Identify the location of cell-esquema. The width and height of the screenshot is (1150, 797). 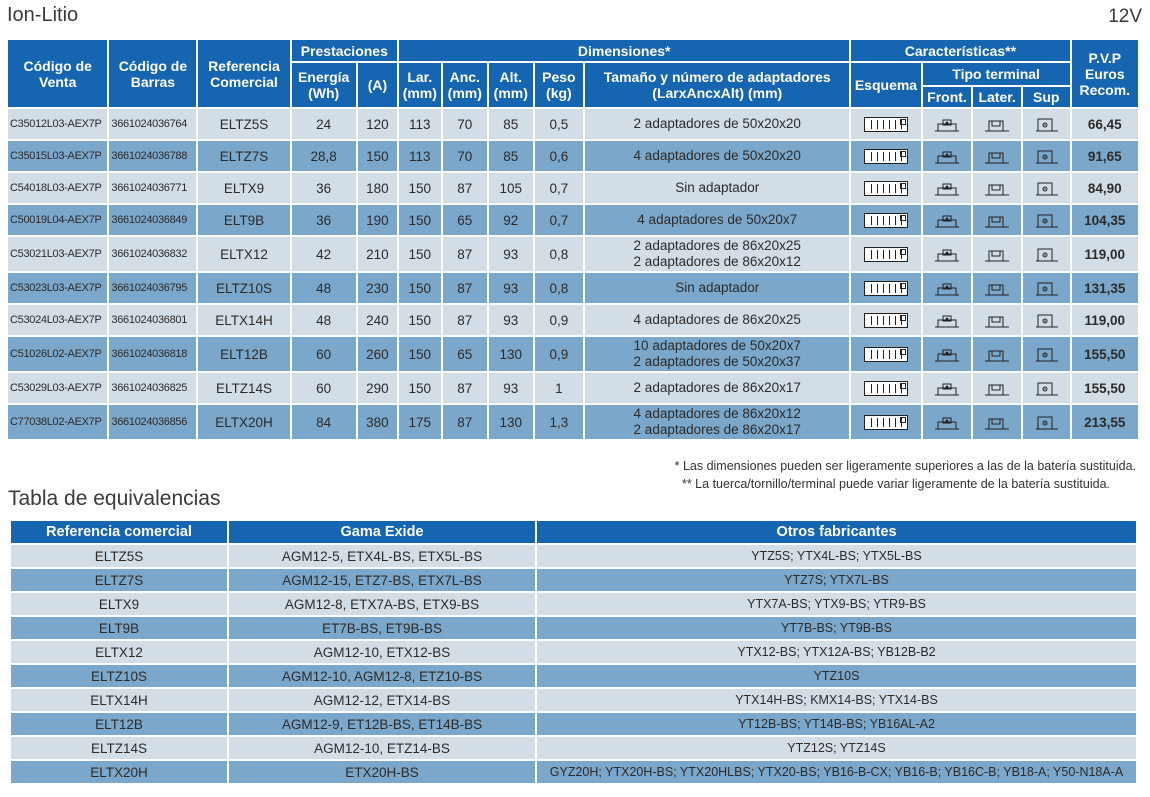
(886, 288).